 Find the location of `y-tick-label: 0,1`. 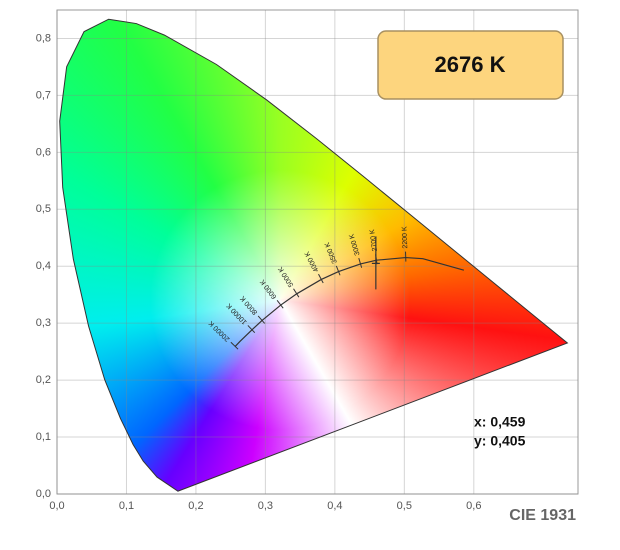

y-tick-label: 0,1 is located at coordinates (43, 437).